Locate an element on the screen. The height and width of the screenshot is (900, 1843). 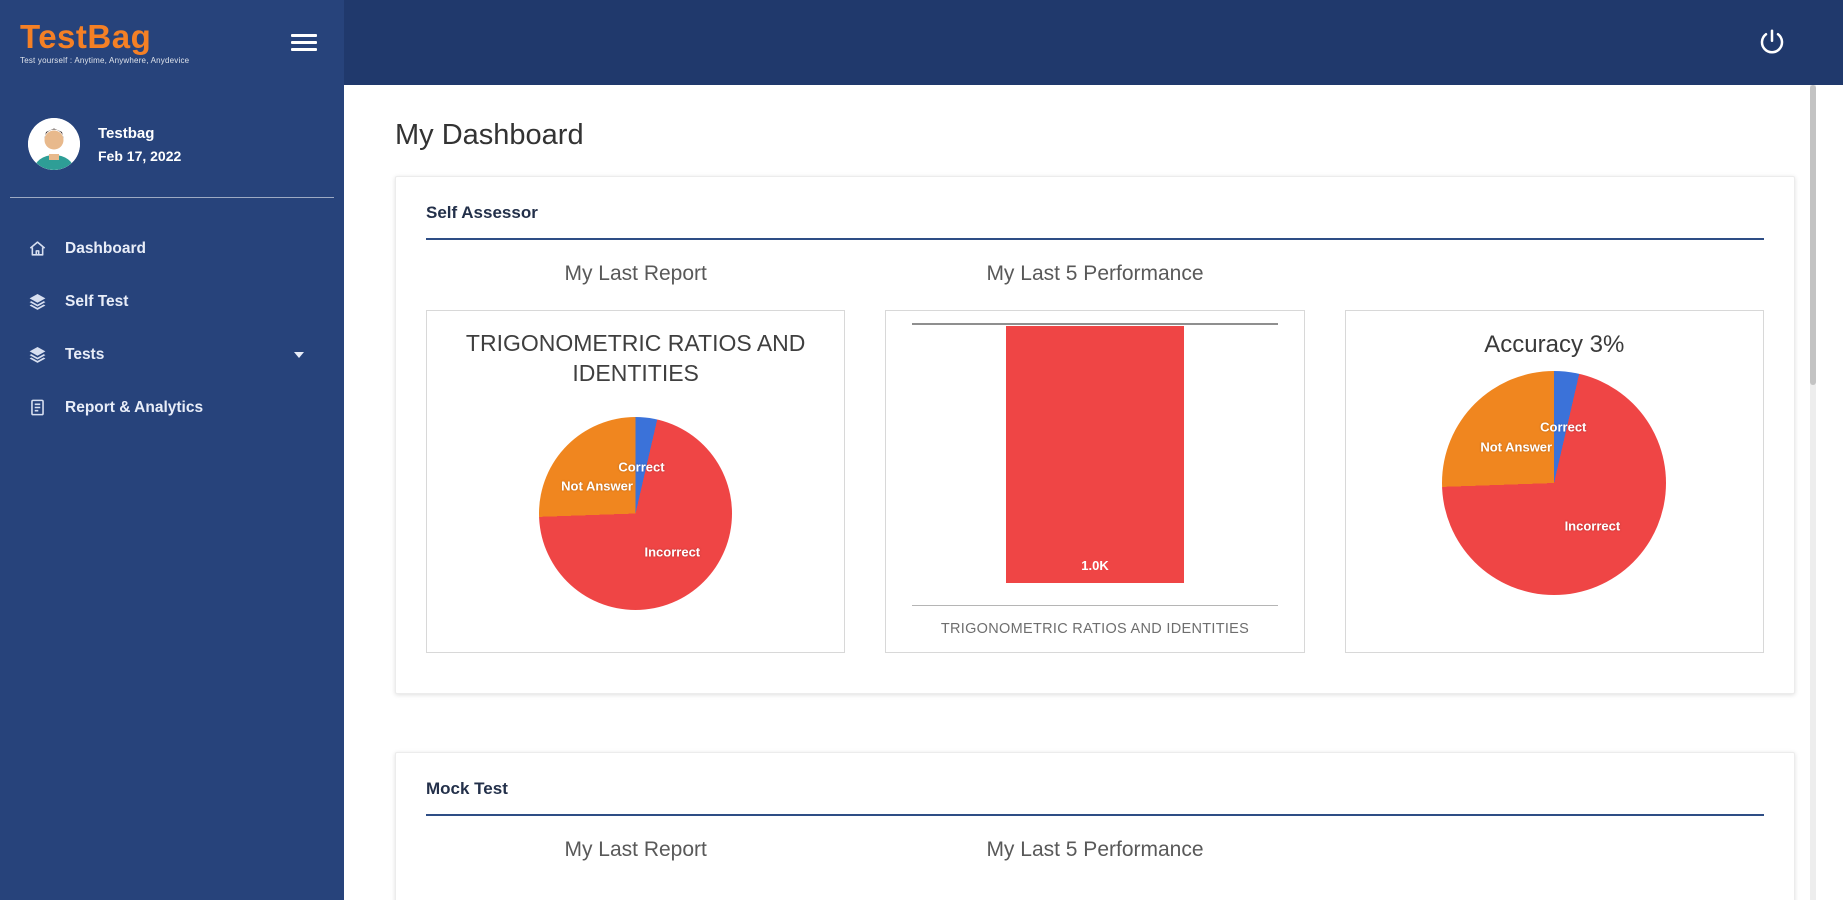
pie-chart-title: TRIGONOMETRIC RATIOS AND IDENTITIES is located at coordinates (635, 358).